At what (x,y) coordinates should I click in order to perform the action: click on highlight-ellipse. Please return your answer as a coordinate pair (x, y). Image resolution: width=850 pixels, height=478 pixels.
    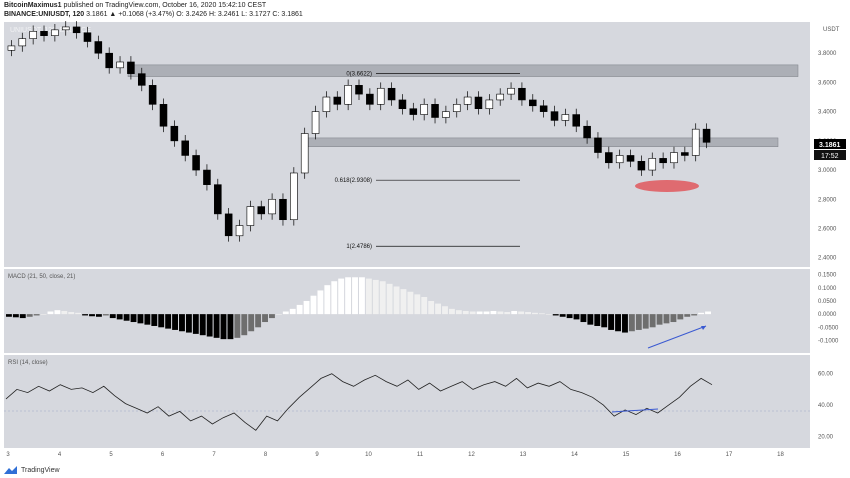
    Looking at the image, I should click on (667, 186).